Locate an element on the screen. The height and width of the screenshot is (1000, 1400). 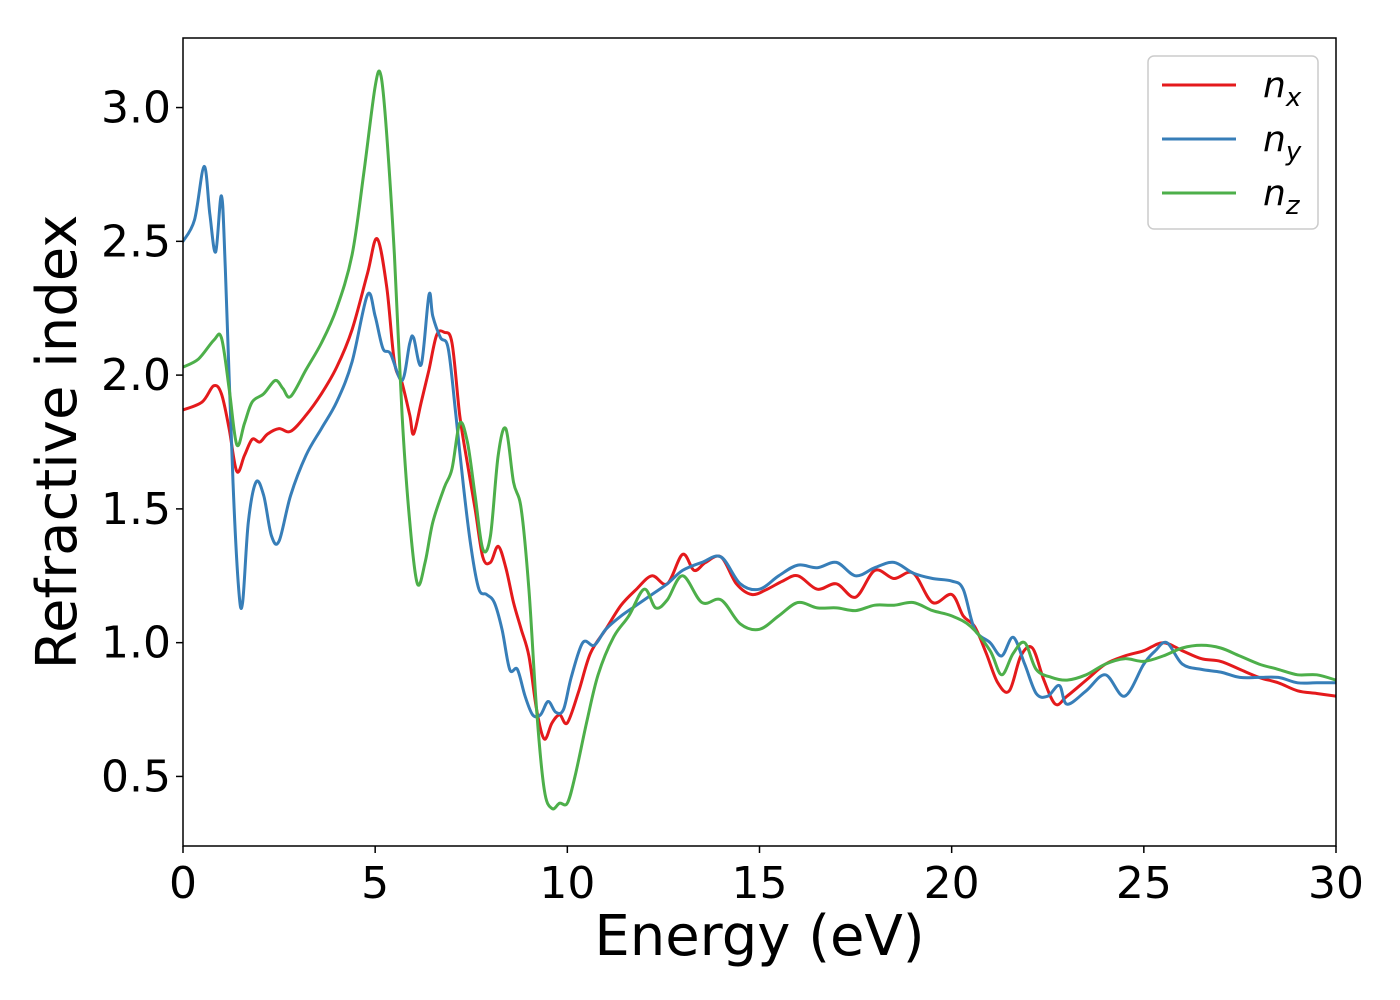
y-tick-label: 1.0 is located at coordinates (136, 643).